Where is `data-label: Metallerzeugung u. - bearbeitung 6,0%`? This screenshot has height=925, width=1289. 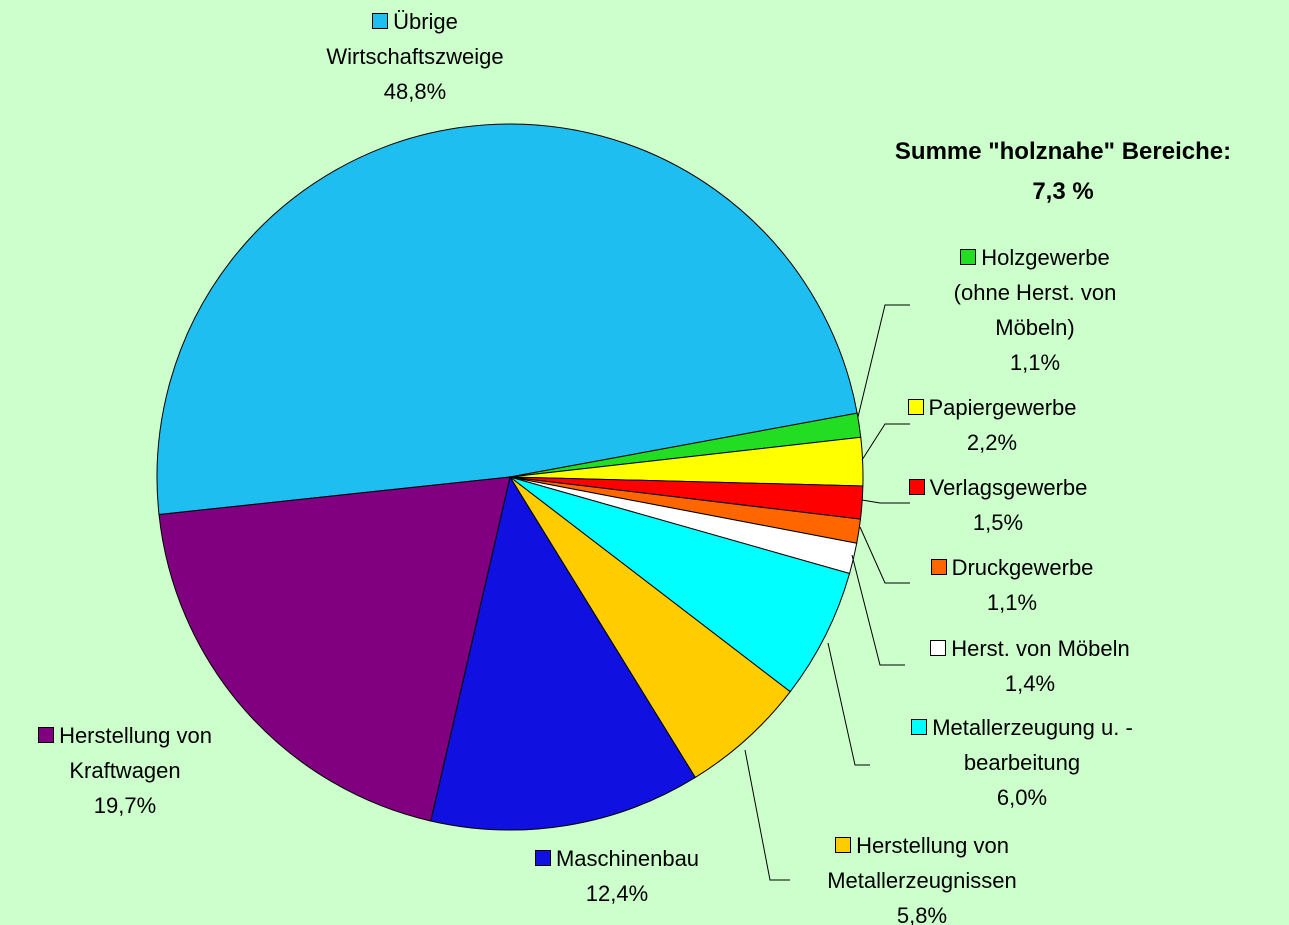 data-label: Metallerzeugung u. - bearbeitung 6,0% is located at coordinates (1022, 762).